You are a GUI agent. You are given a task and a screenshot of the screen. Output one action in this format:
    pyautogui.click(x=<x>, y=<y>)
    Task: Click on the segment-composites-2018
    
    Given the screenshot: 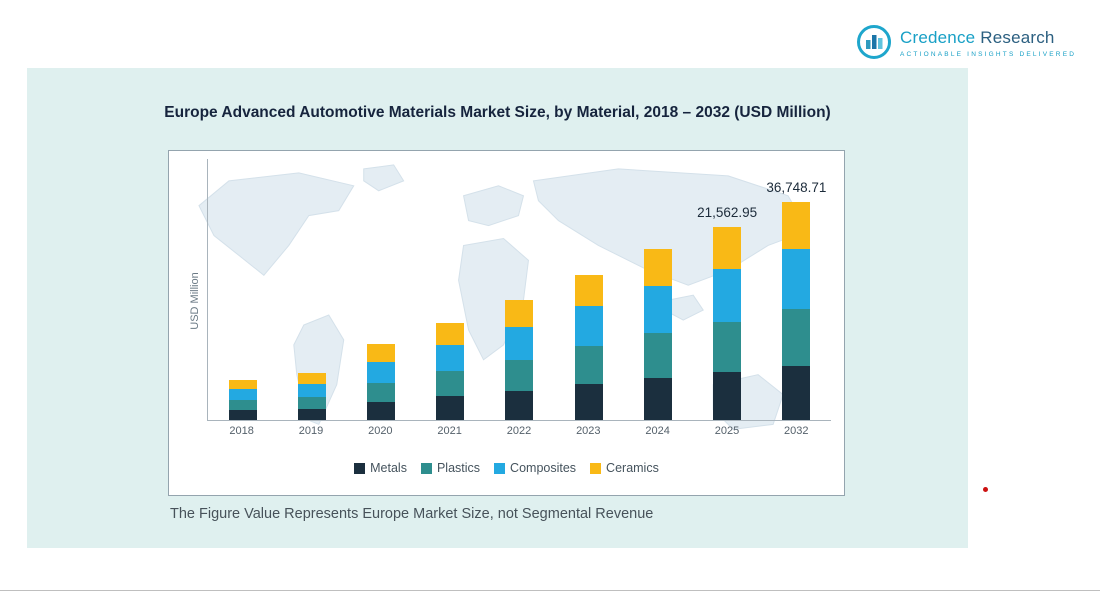 What is the action you would take?
    pyautogui.click(x=242, y=395)
    